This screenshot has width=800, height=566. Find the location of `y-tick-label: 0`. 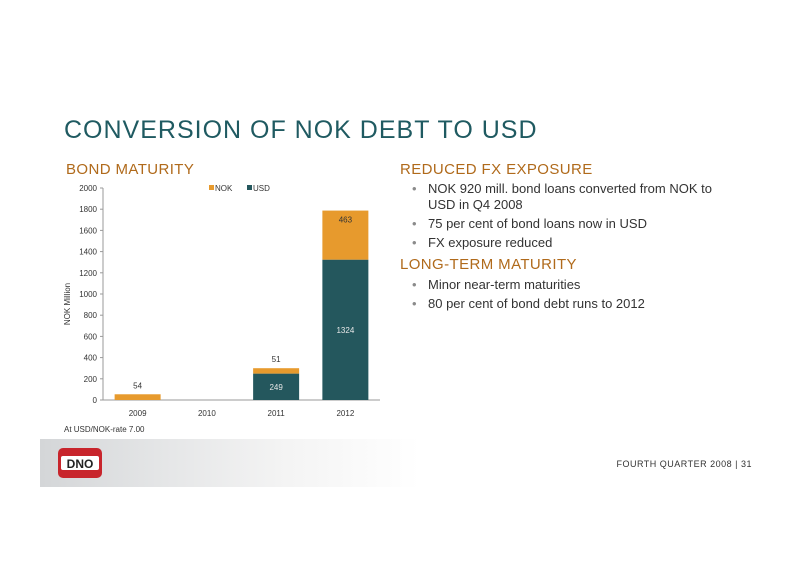

y-tick-label: 0 is located at coordinates (95, 400).